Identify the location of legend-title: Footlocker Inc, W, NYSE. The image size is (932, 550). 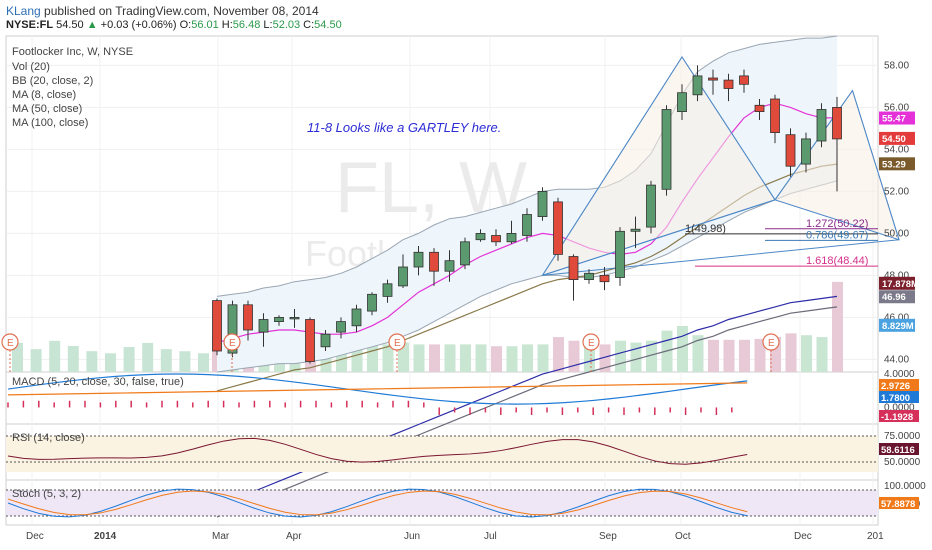
(72, 52).